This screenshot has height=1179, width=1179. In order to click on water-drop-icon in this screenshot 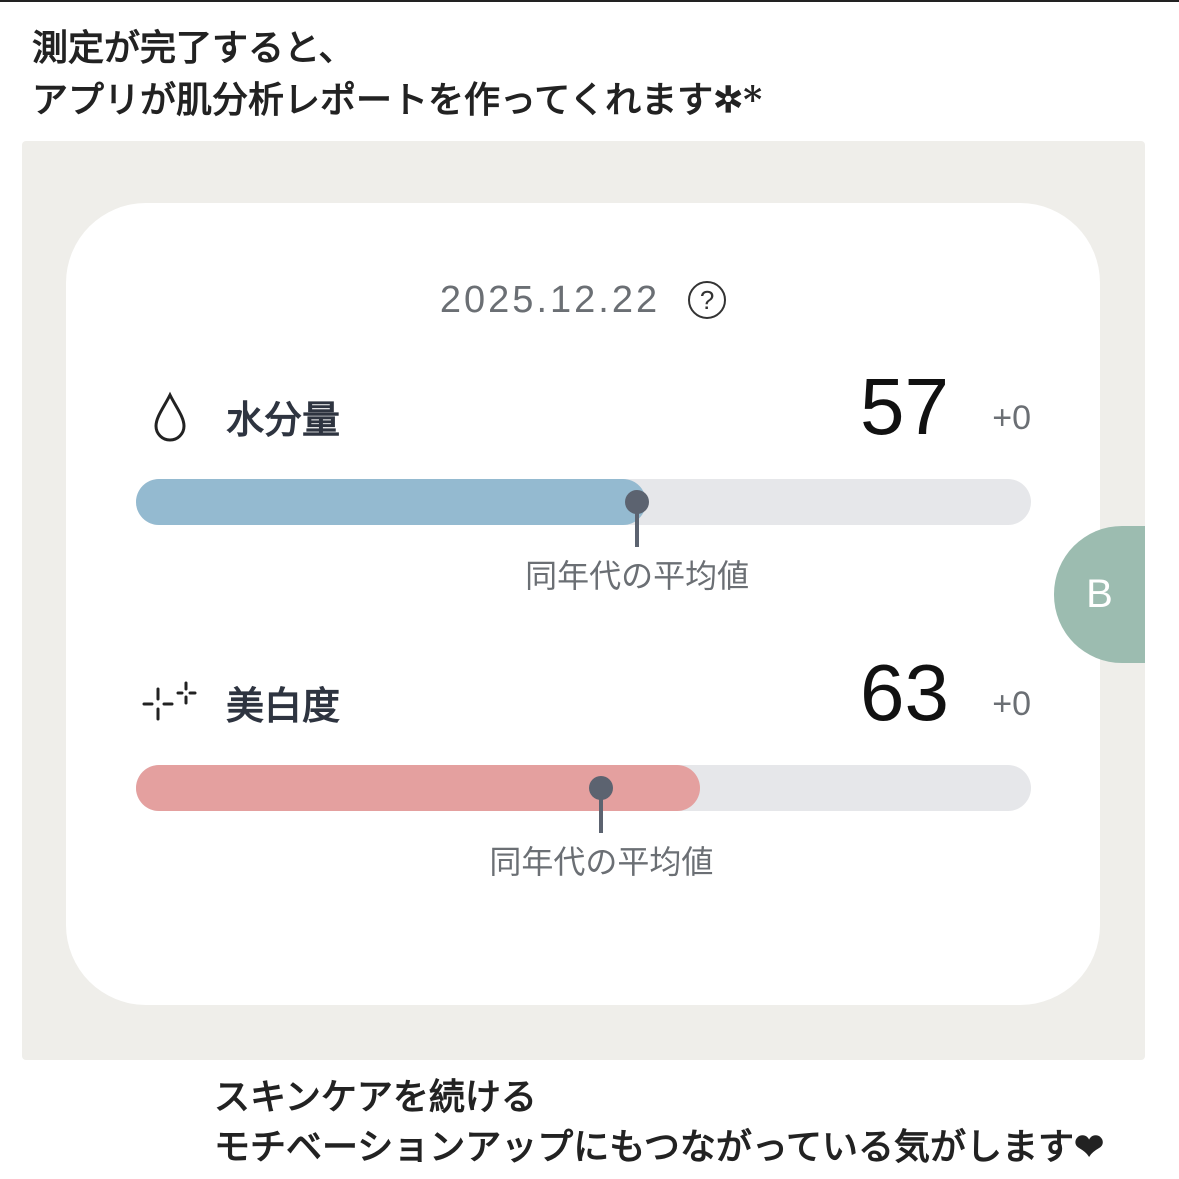, I will do `click(170, 416)`.